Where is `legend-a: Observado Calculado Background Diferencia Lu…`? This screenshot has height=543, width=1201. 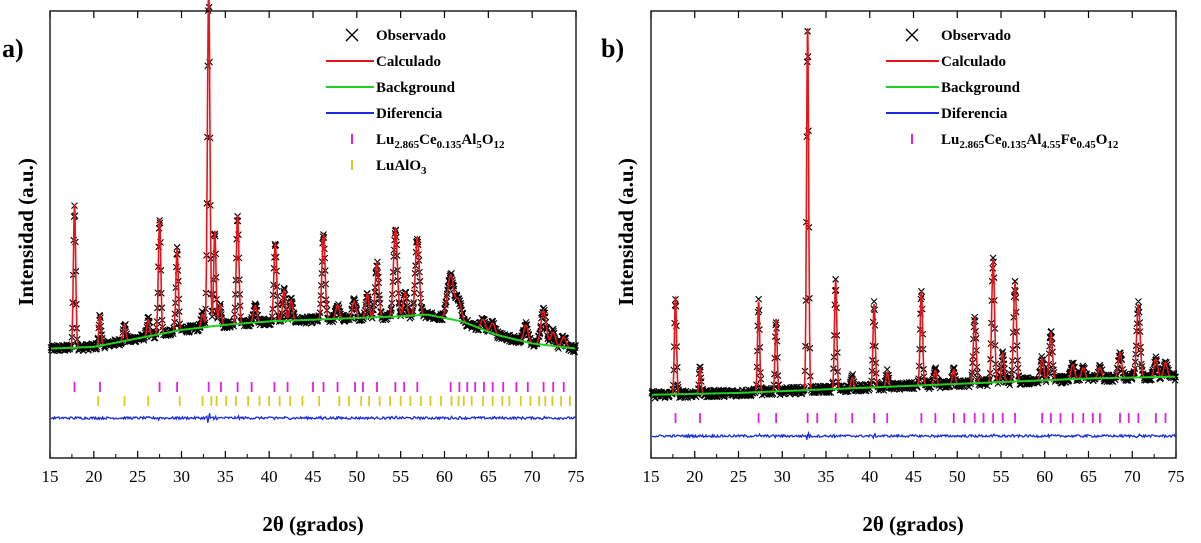 legend-a: Observado Calculado Background Diferencia Lu… is located at coordinates (415, 102).